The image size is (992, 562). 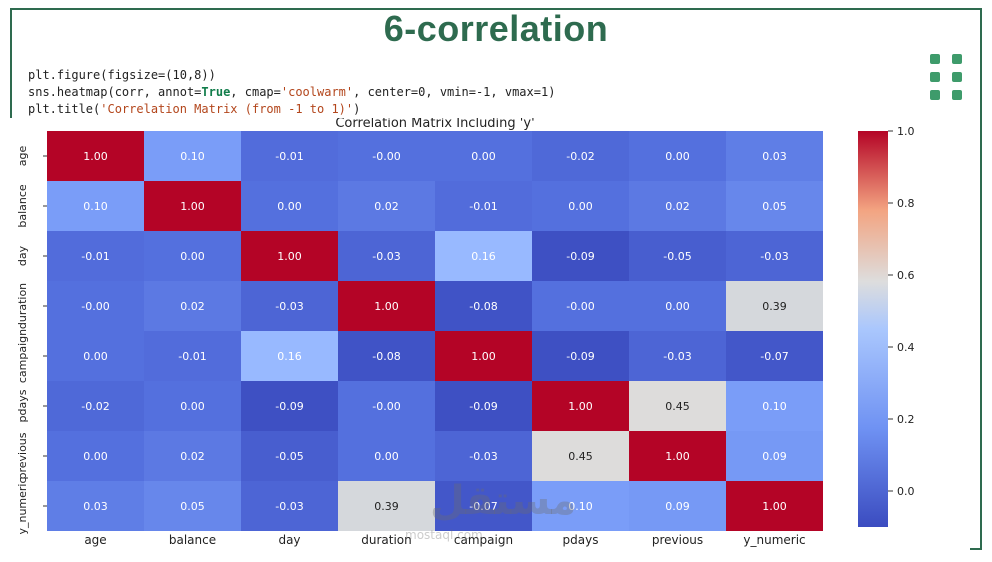 What do you see at coordinates (906, 131) in the screenshot?
I see `colorbar-tick-label: 1.0` at bounding box center [906, 131].